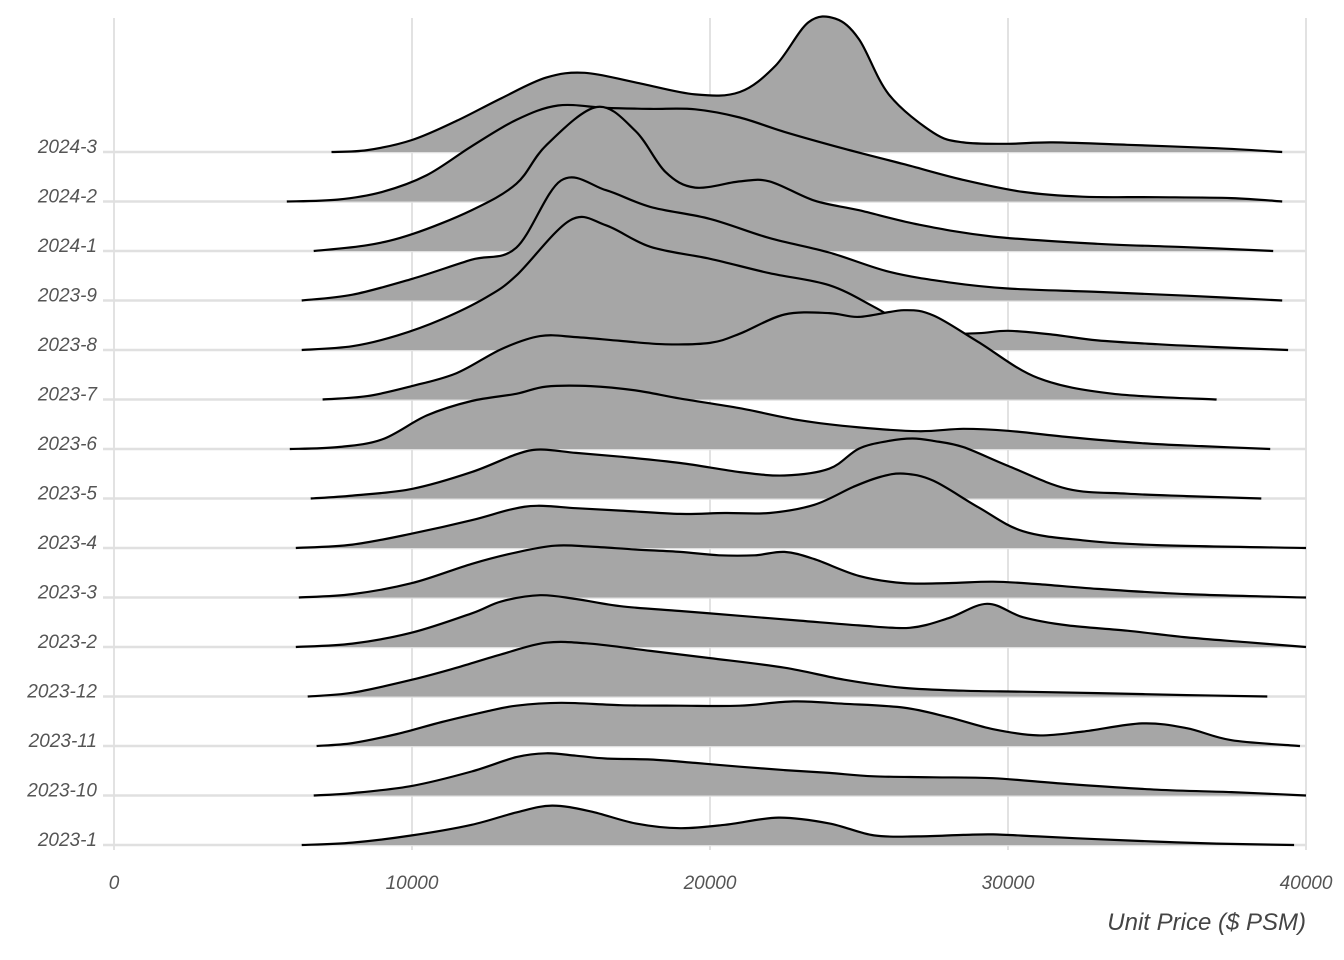 Image resolution: width=1344 pixels, height=960 pixels. Describe the element at coordinates (67, 642) in the screenshot. I see `y-category-label: 2023-2` at that location.